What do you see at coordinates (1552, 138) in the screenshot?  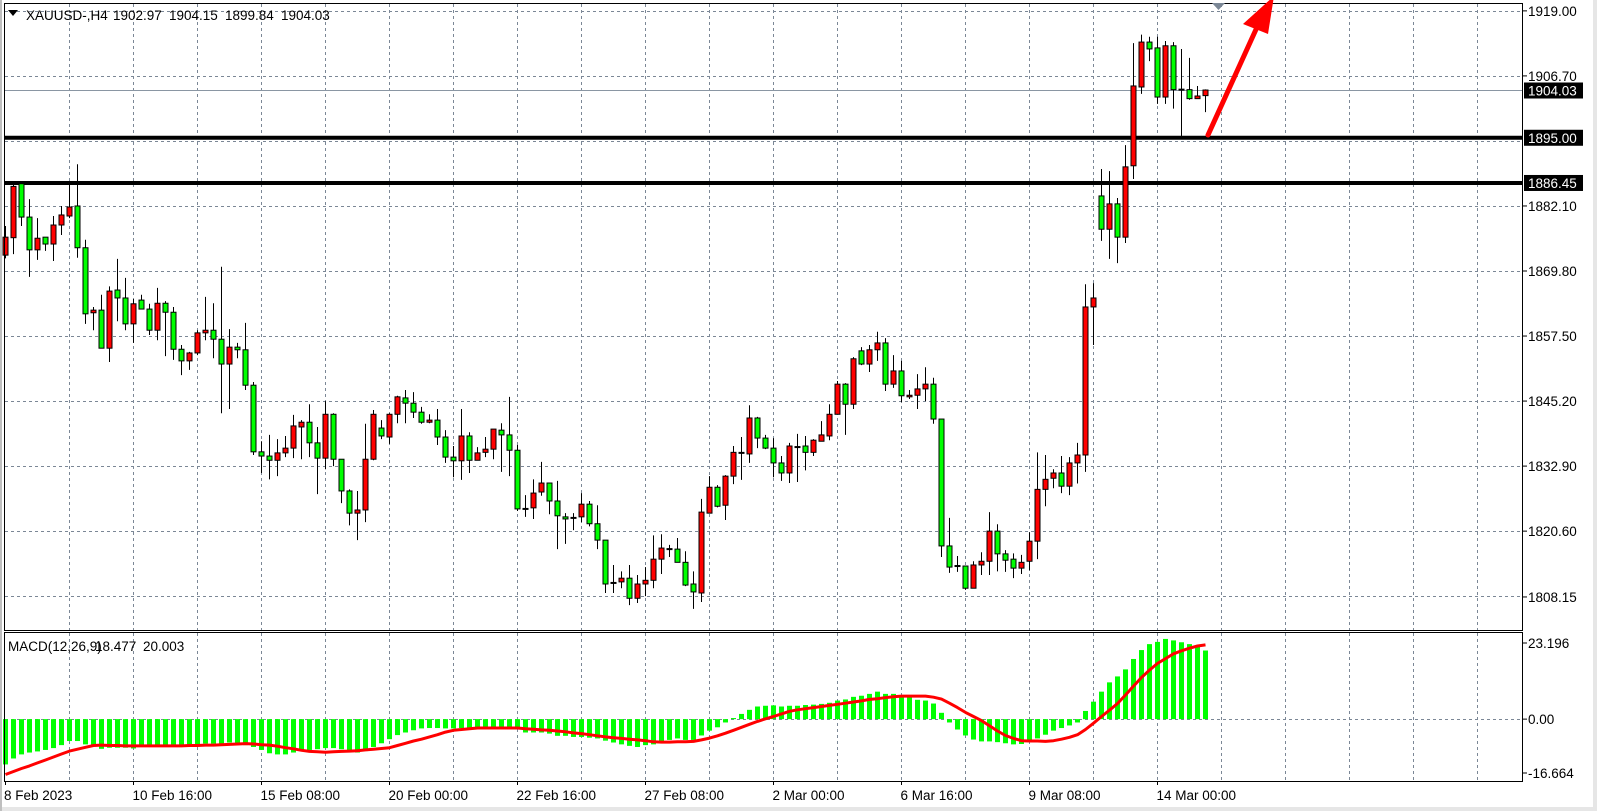 I see `level-price-label: 1895.00` at bounding box center [1552, 138].